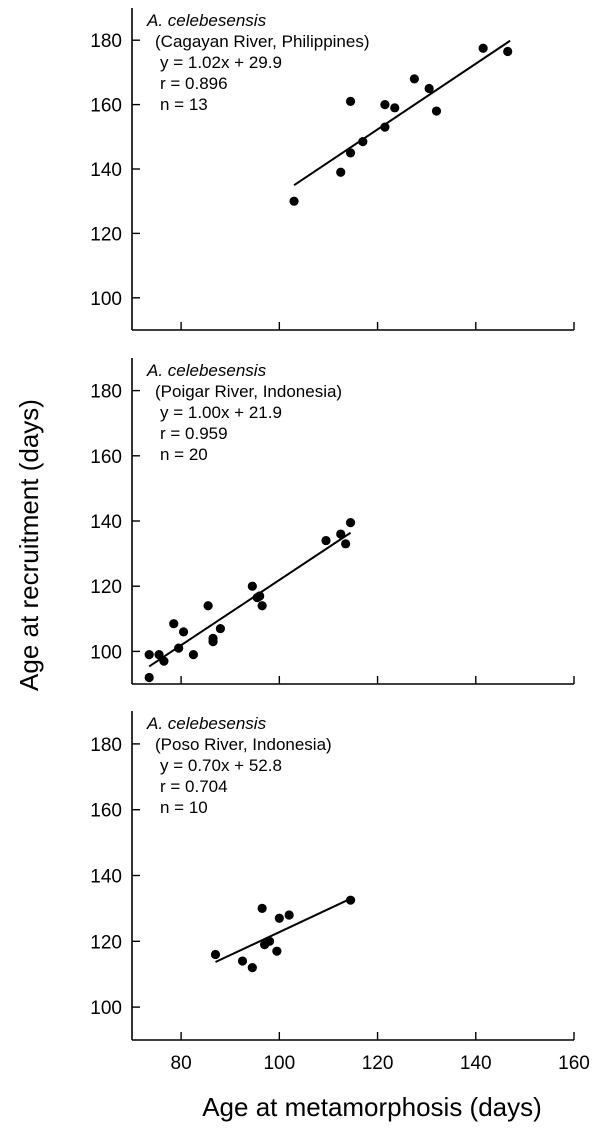  Describe the element at coordinates (184, 807) in the screenshot. I see `sample-size-label: n = 10` at that location.